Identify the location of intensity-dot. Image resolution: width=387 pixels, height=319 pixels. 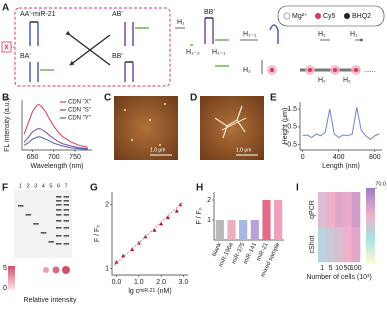
(56, 270).